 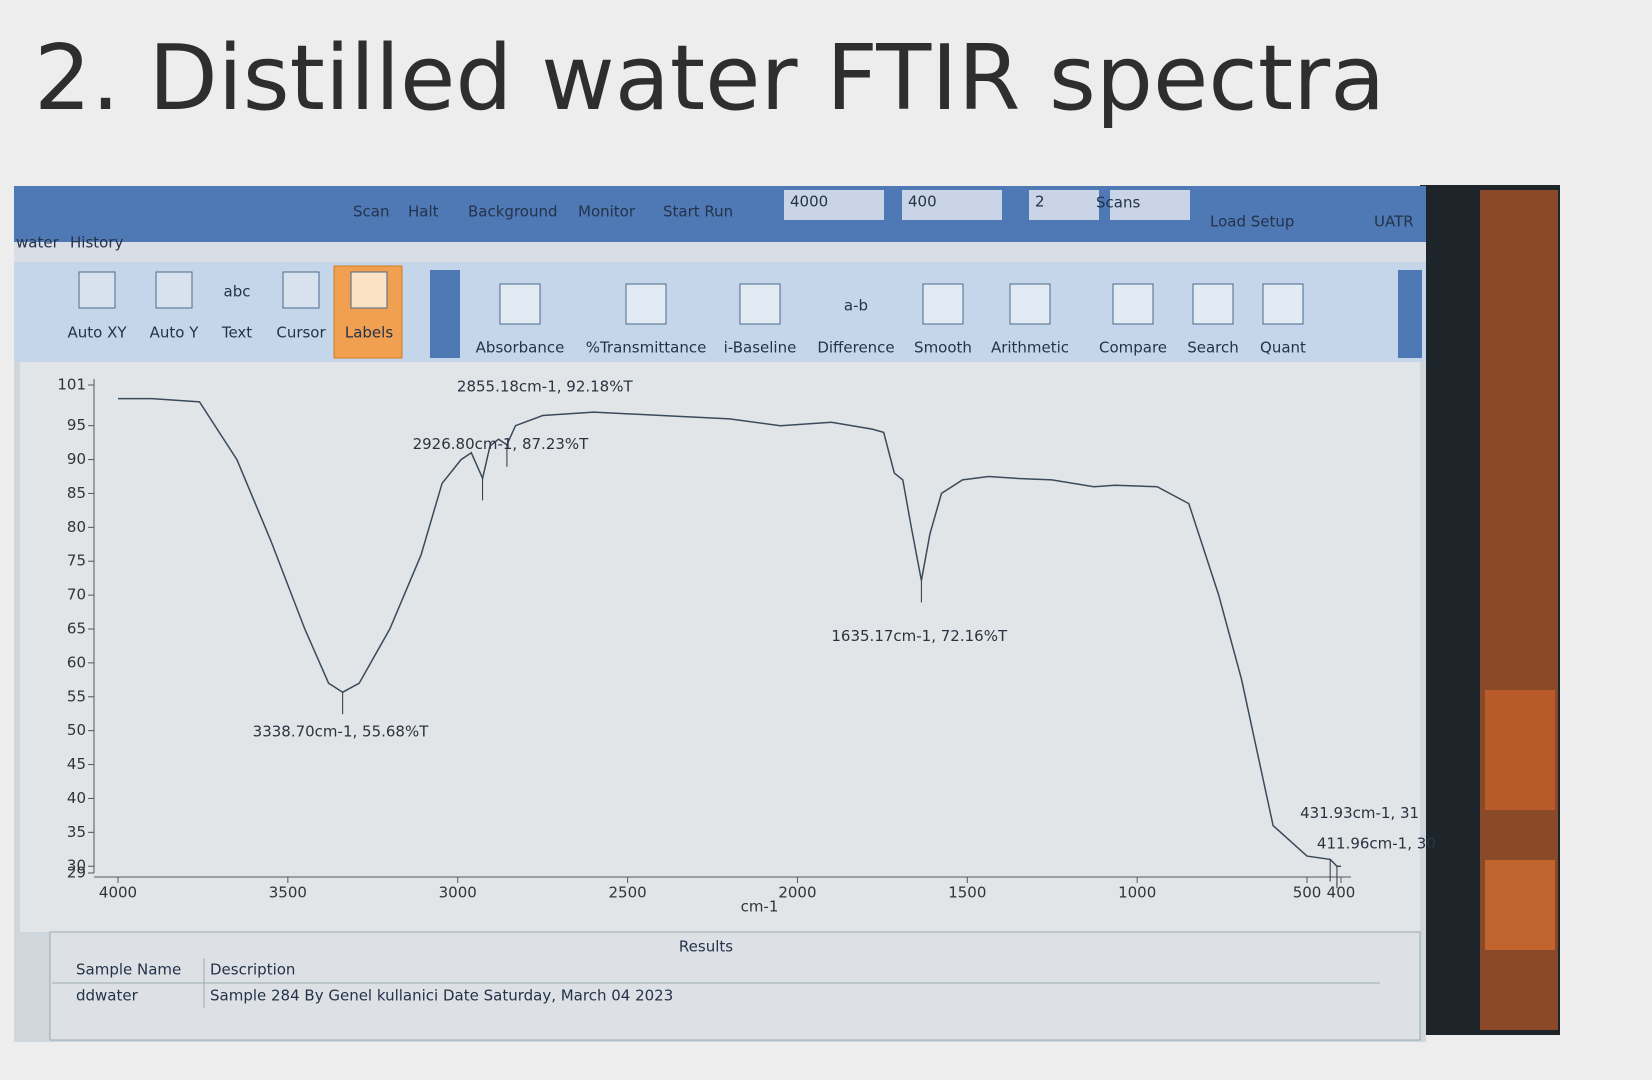 I want to click on x-tick-label: 3000, so click(x=458, y=893).